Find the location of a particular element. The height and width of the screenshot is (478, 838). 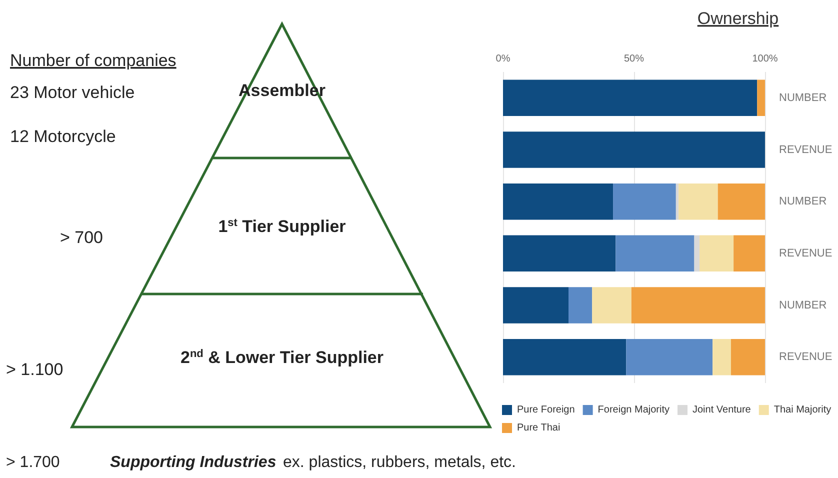

text: > 1.100 is located at coordinates (35, 369).